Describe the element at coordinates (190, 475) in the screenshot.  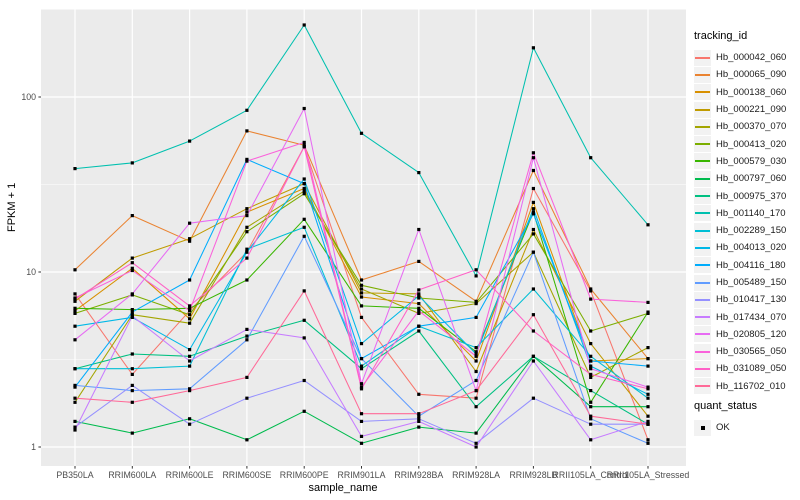
I see `x-tick-label: RRIM600LE` at that location.